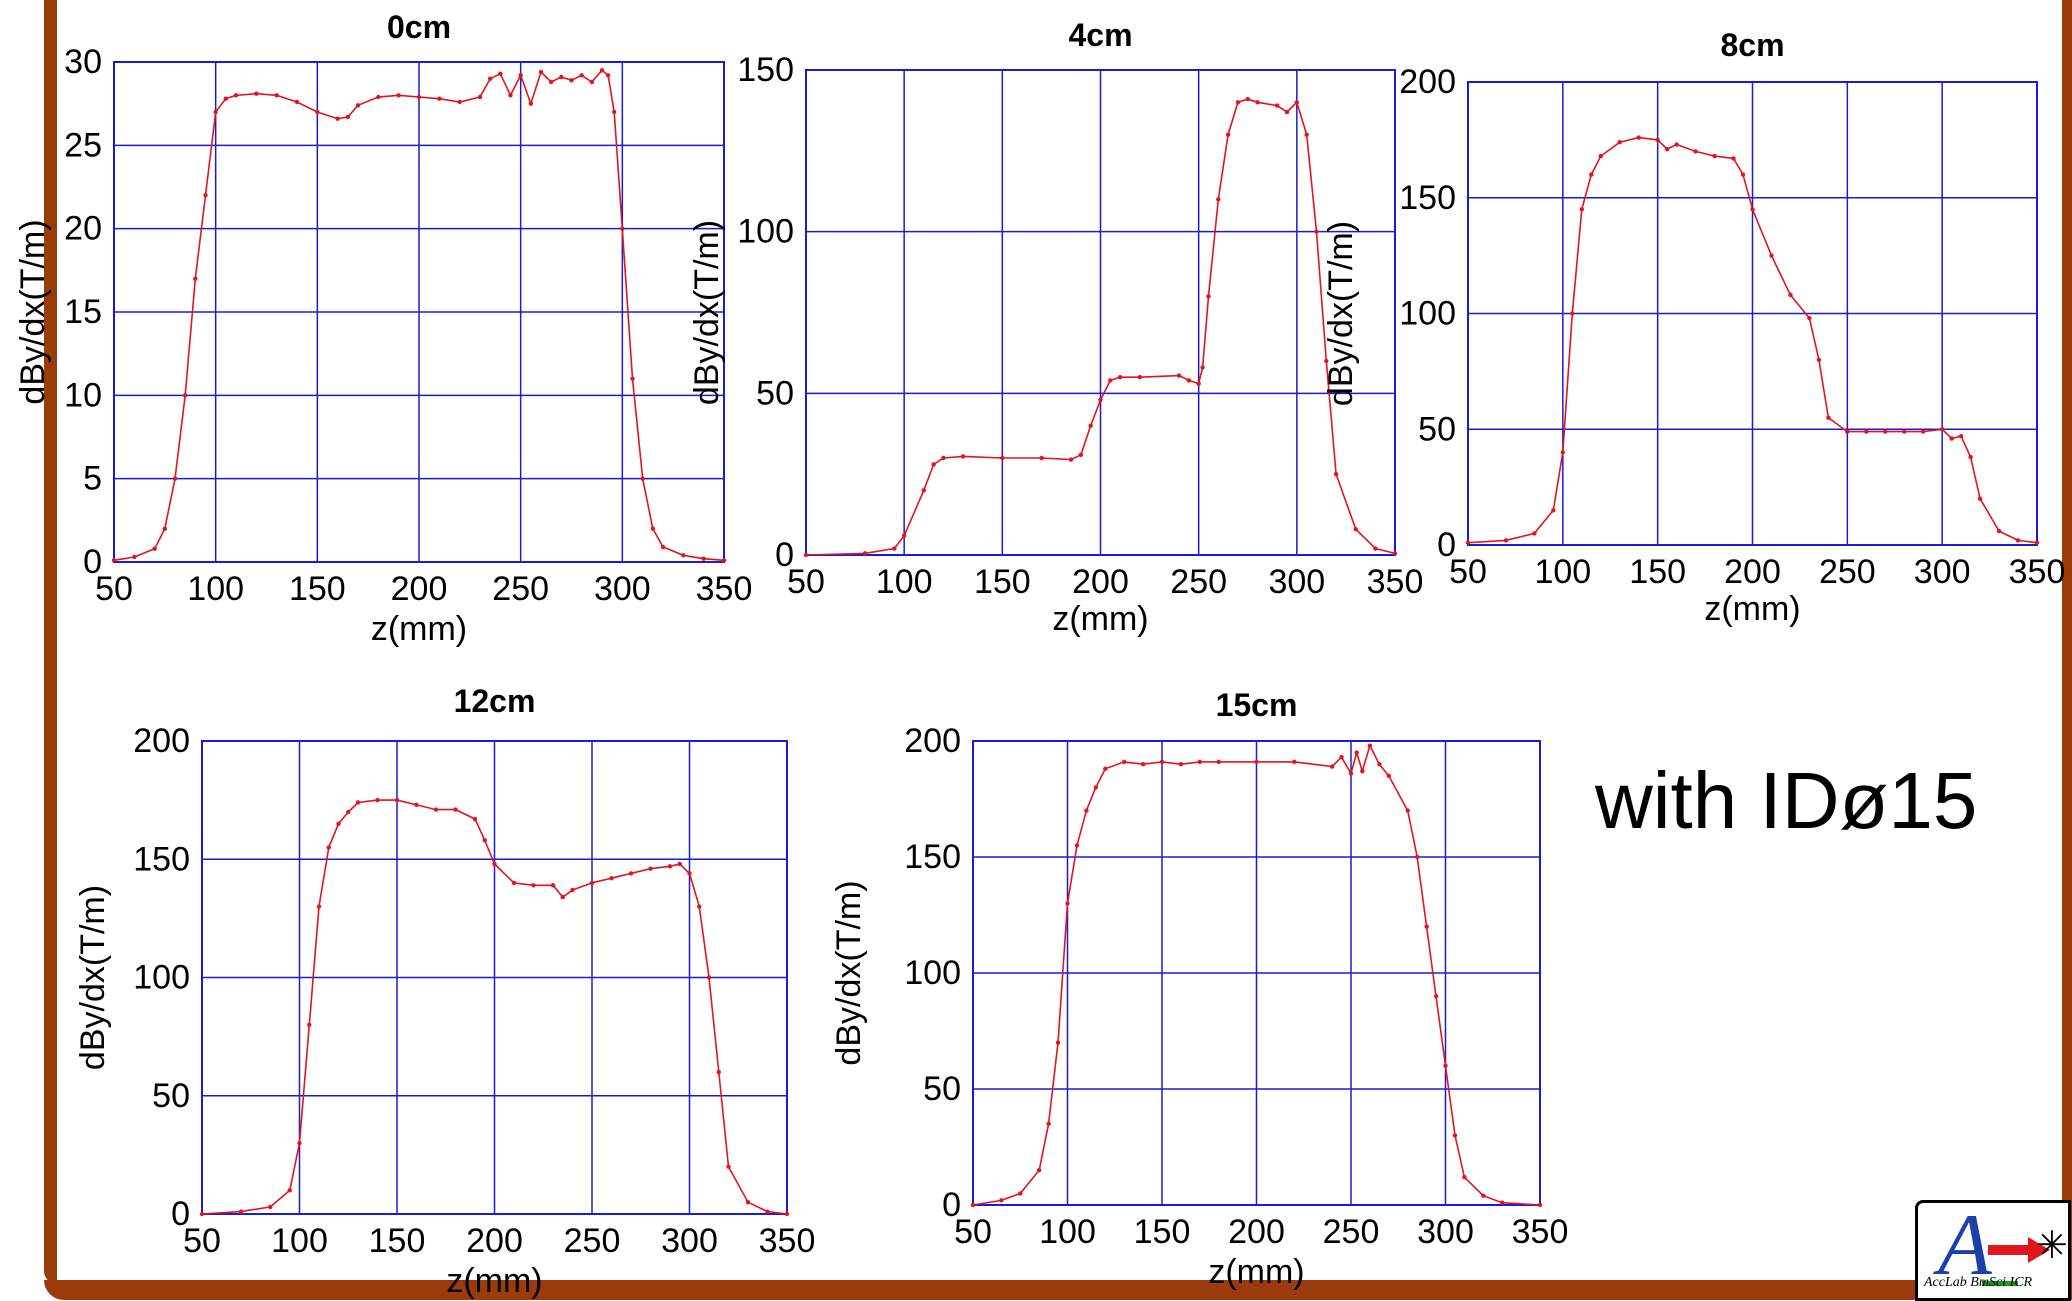 Image resolution: width=2072 pixels, height=1301 pixels. What do you see at coordinates (707, 312) in the screenshot?
I see `chart-1-ylabel: dBy/dx(T/m)` at bounding box center [707, 312].